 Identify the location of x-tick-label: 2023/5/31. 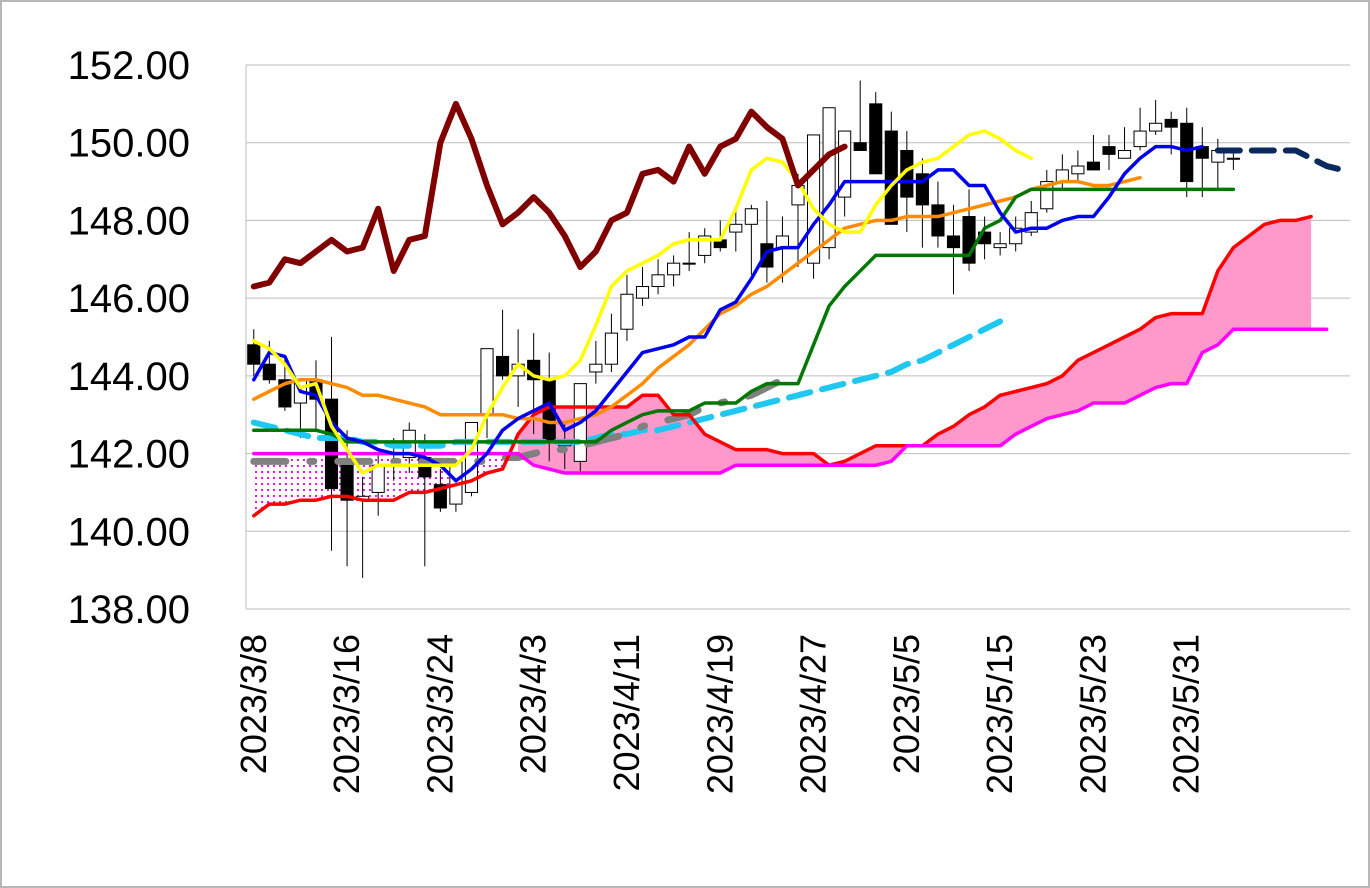
(1186, 714).